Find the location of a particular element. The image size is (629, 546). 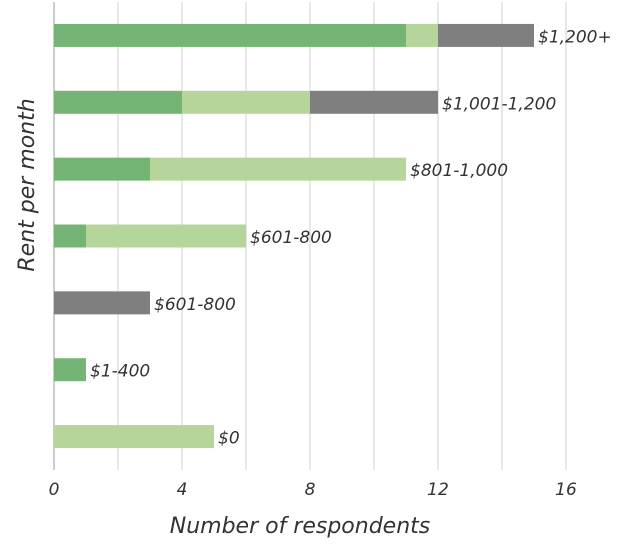

bar-label: $1,001-1,200 is located at coordinates (499, 104).